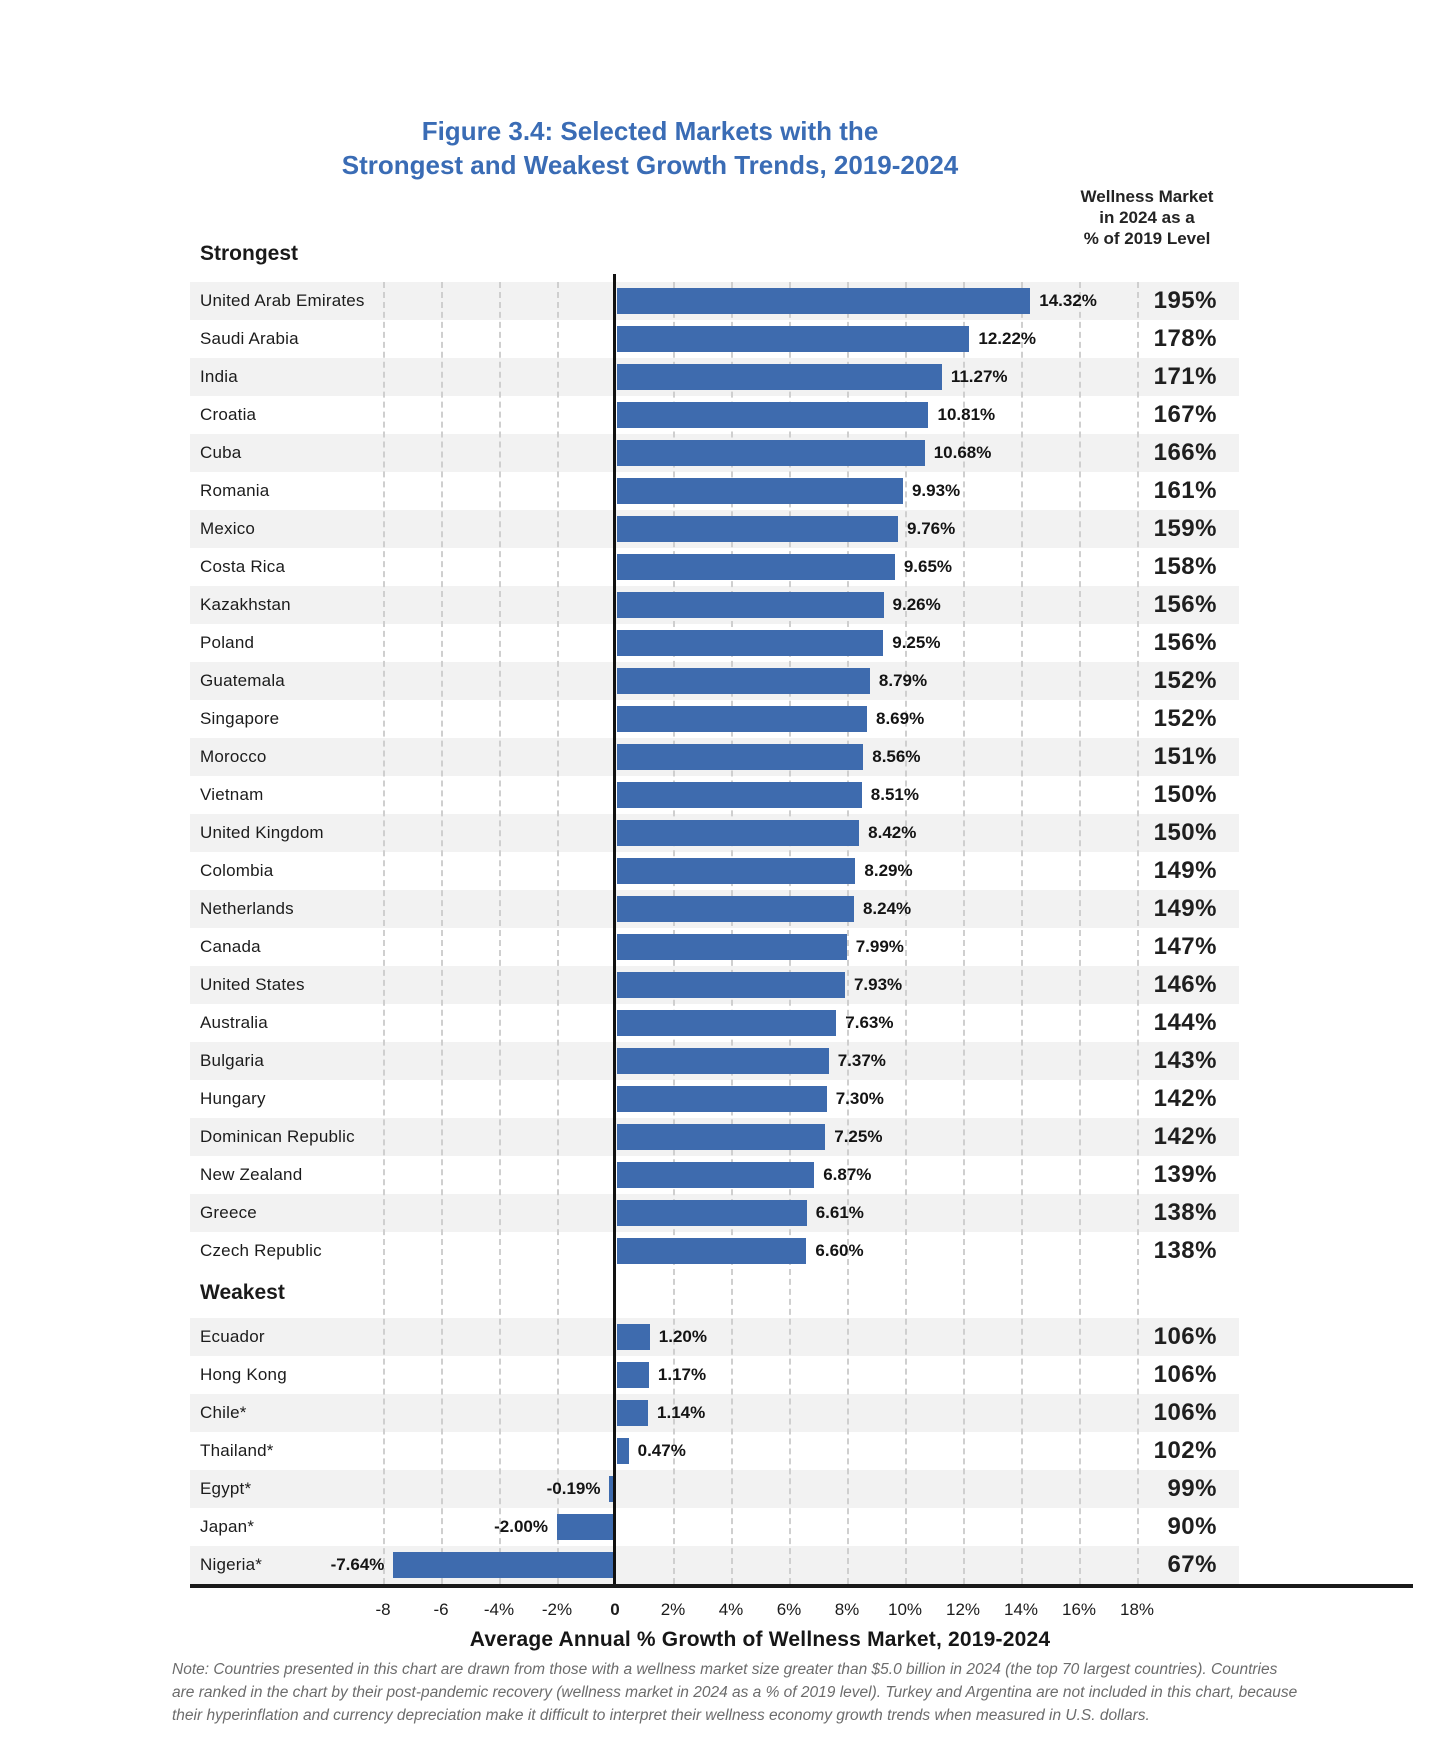  What do you see at coordinates (1185, 1136) in the screenshot?
I see `recovery-percent: 142%` at bounding box center [1185, 1136].